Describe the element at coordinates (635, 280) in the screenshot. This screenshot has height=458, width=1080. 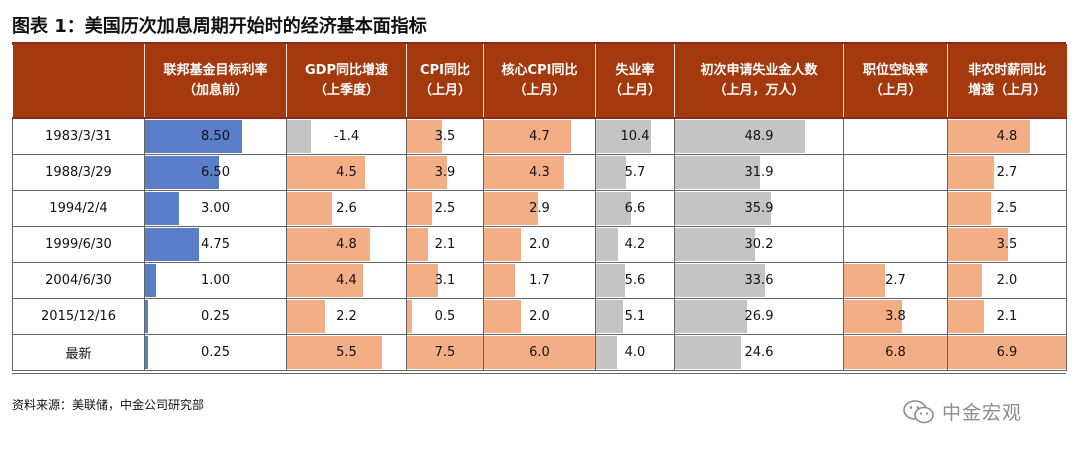
I see `data-cell: 5.6` at that location.